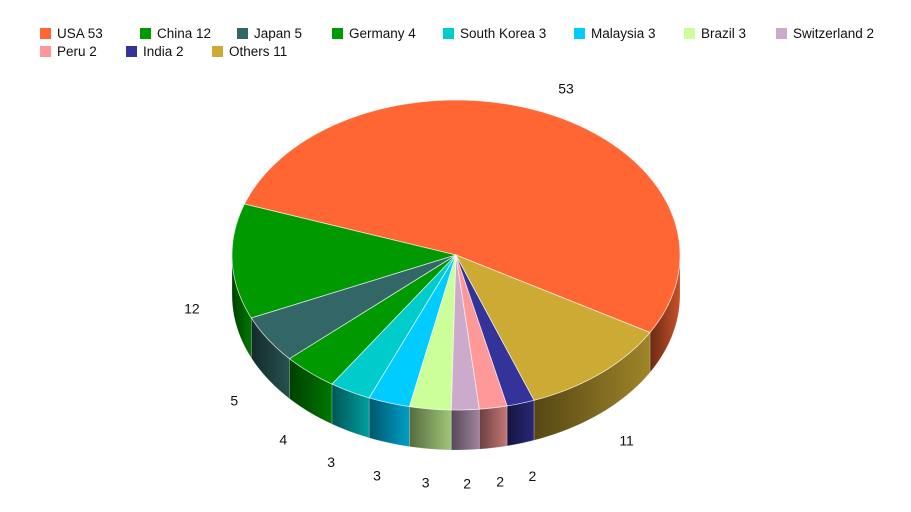  Describe the element at coordinates (579, 33) in the screenshot. I see `legend-swatch-malaysia` at that location.